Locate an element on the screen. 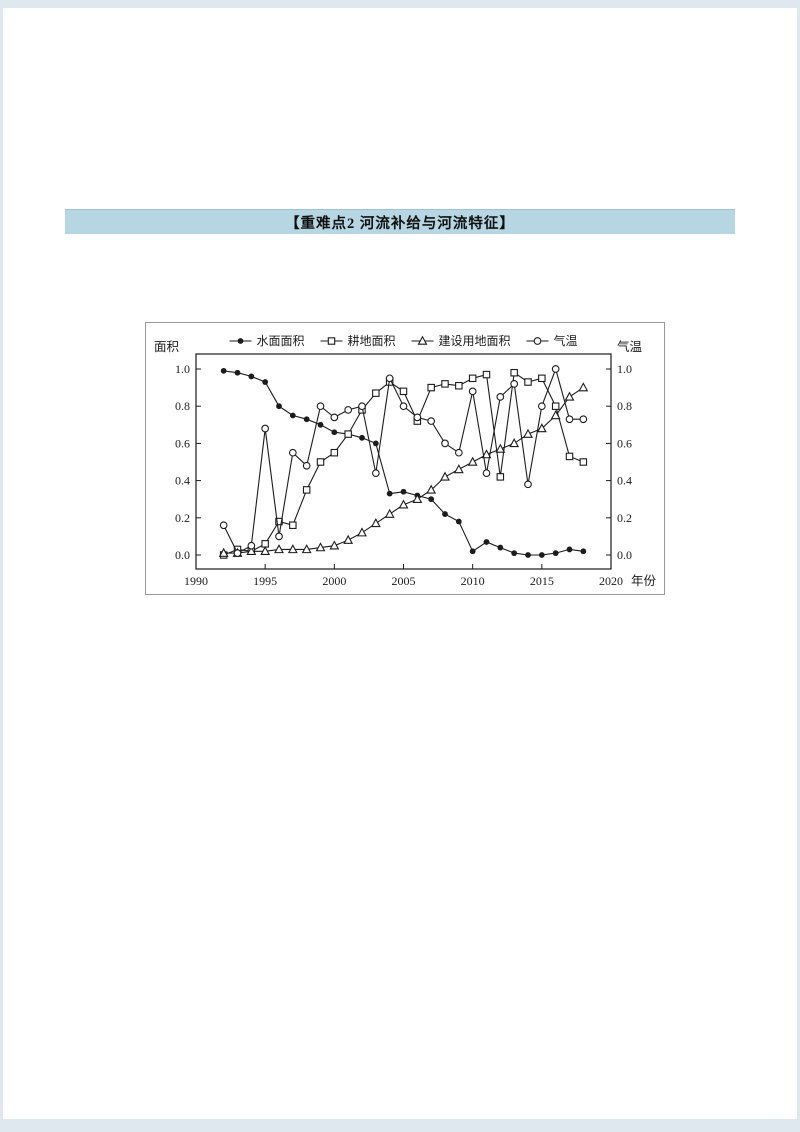  svg-text: 2010 is located at coordinates (473, 581).